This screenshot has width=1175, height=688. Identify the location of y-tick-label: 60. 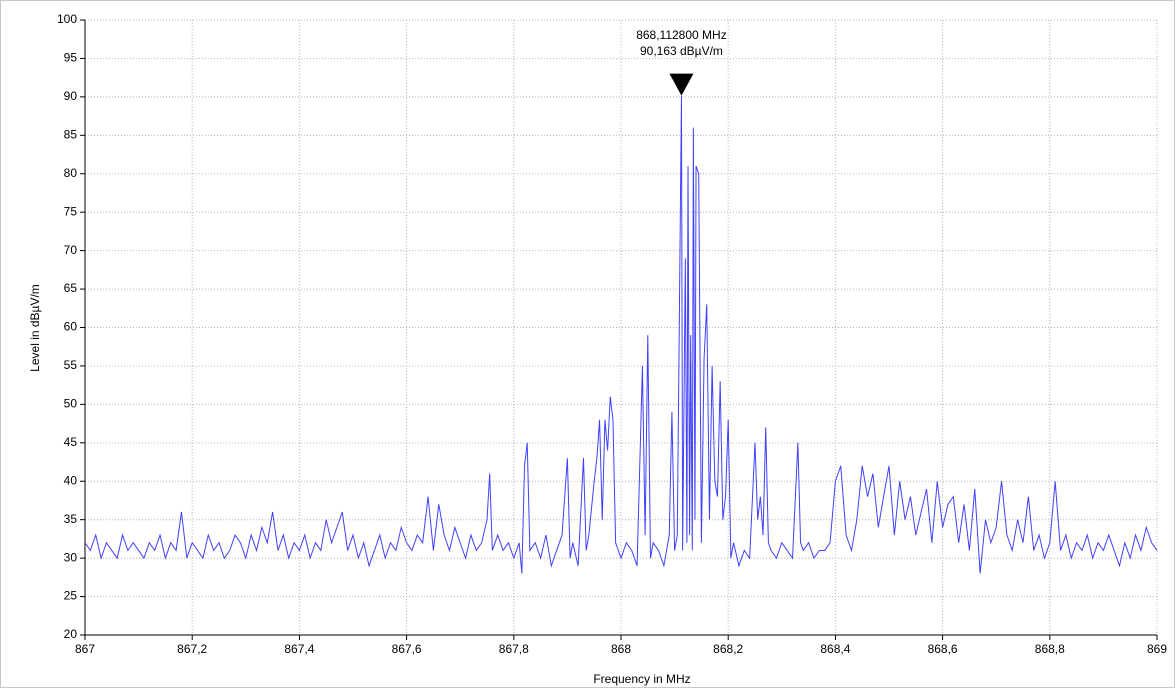
(71, 327).